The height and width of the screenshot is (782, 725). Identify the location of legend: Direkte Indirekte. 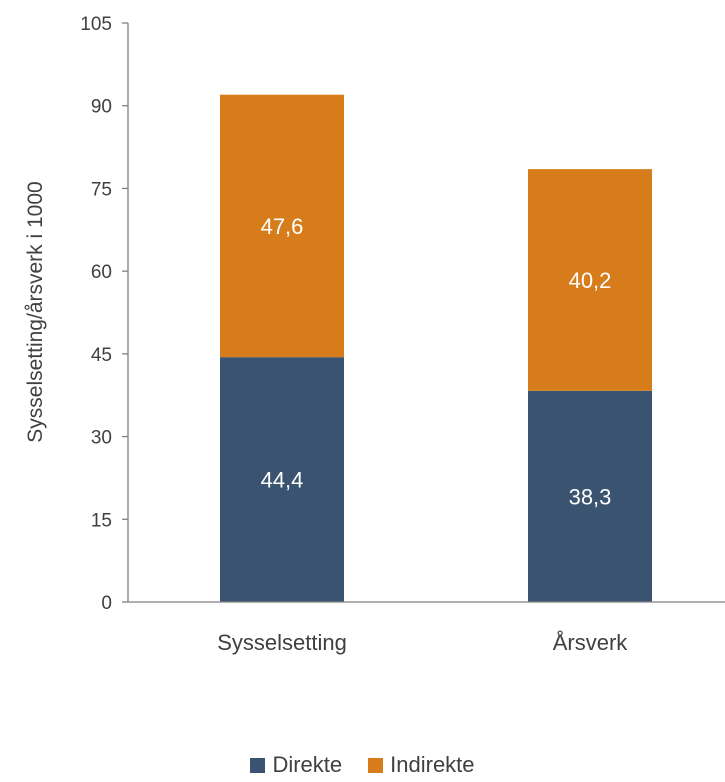
(362, 765).